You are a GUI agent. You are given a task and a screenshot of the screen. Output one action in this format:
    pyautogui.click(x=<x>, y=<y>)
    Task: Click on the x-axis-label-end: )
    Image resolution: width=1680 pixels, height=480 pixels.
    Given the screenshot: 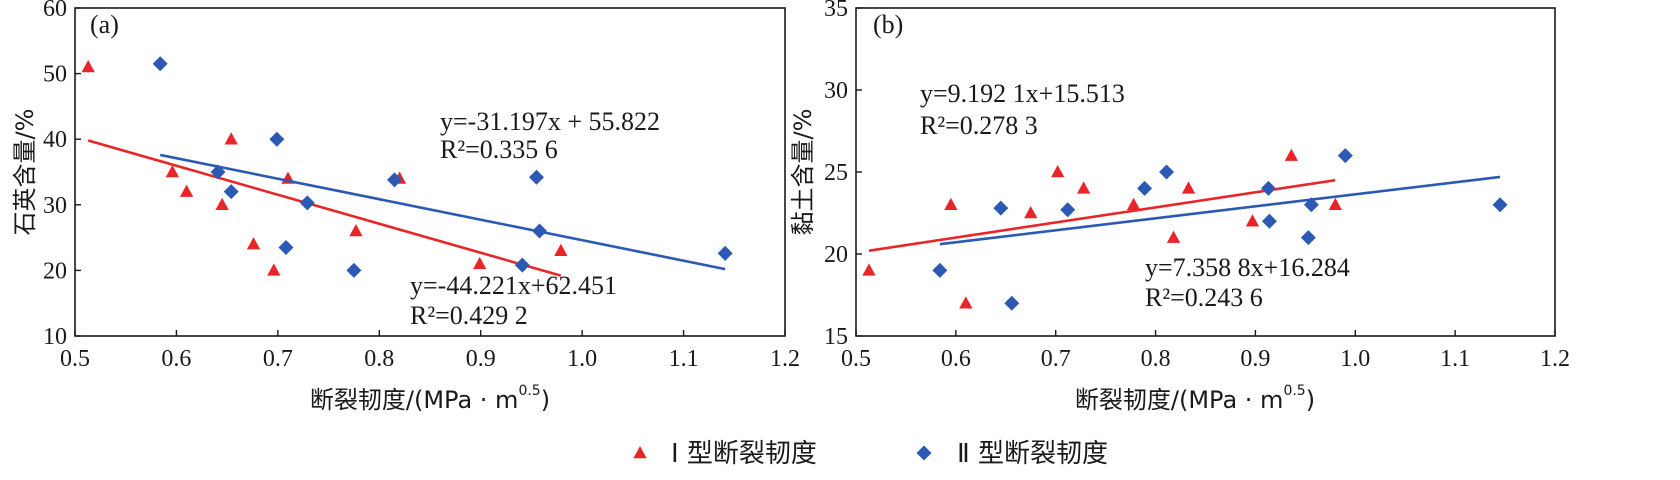 What is the action you would take?
    pyautogui.click(x=545, y=400)
    